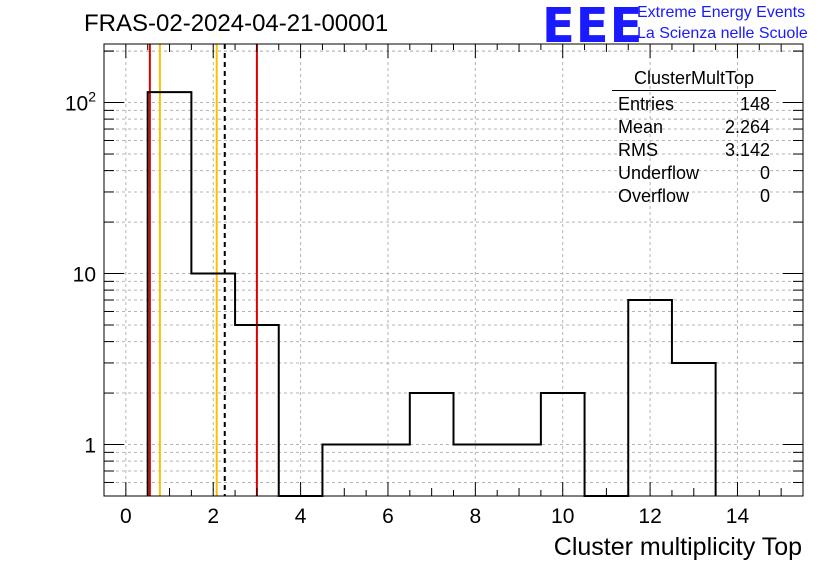 The width and height of the screenshot is (836, 572). I want to click on stats-value: 2.264, so click(747, 127).